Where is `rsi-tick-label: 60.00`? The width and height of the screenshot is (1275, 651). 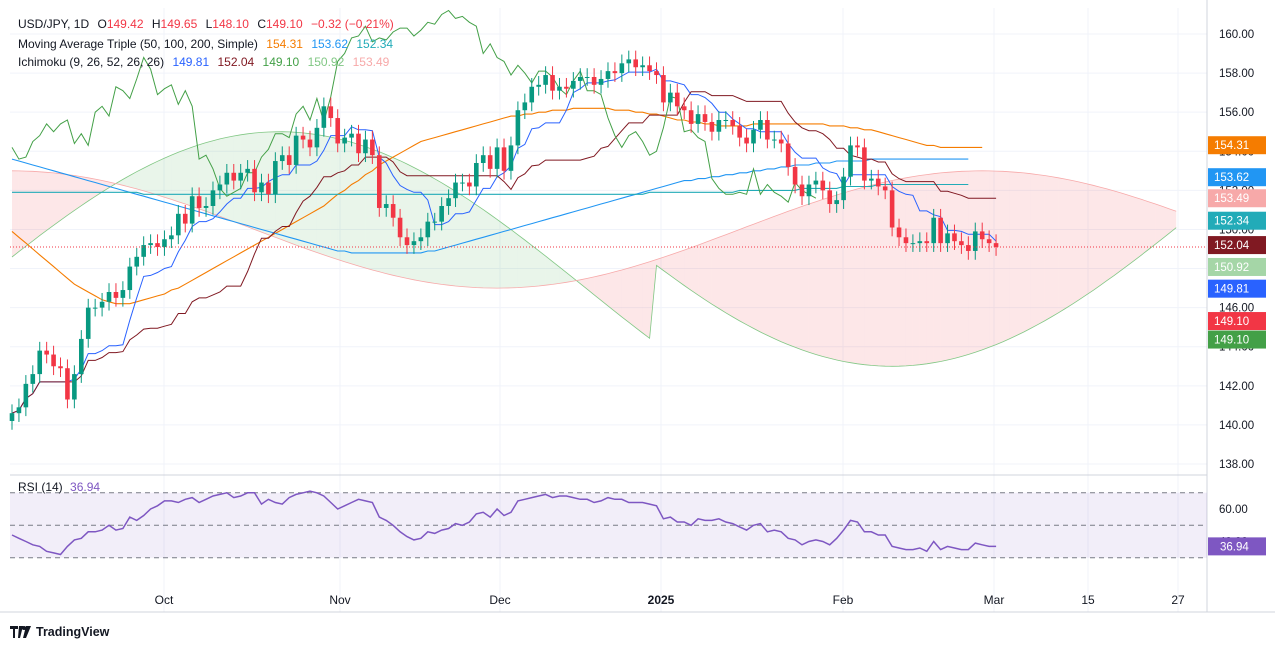
rsi-tick-label: 60.00 is located at coordinates (1233, 510).